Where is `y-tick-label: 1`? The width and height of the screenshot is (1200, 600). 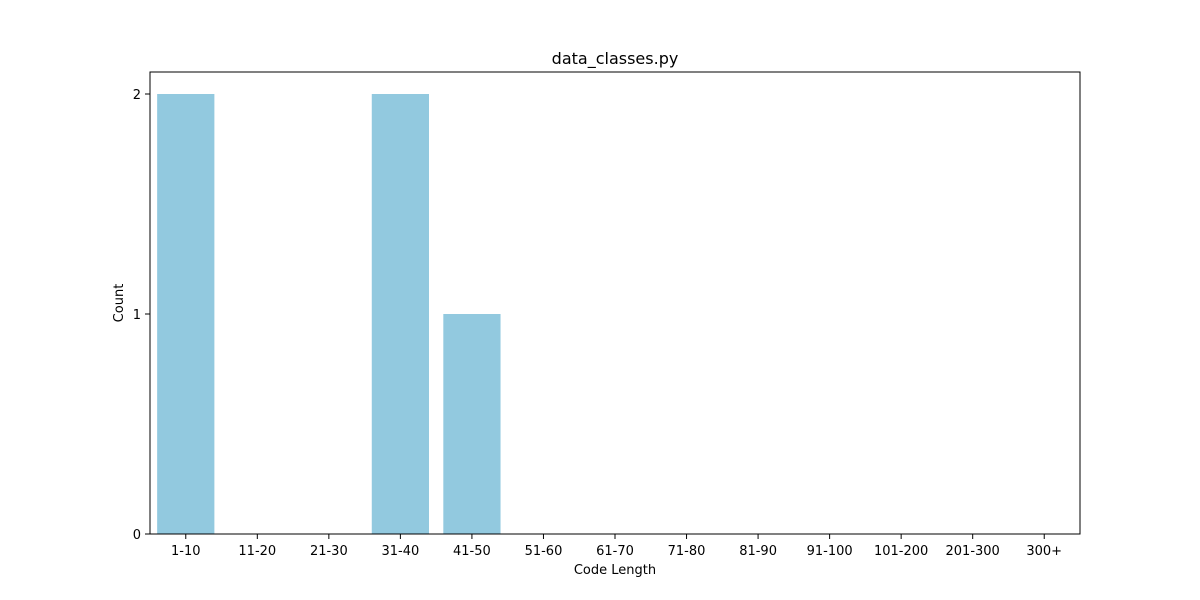
y-tick-label: 1 is located at coordinates (137, 315).